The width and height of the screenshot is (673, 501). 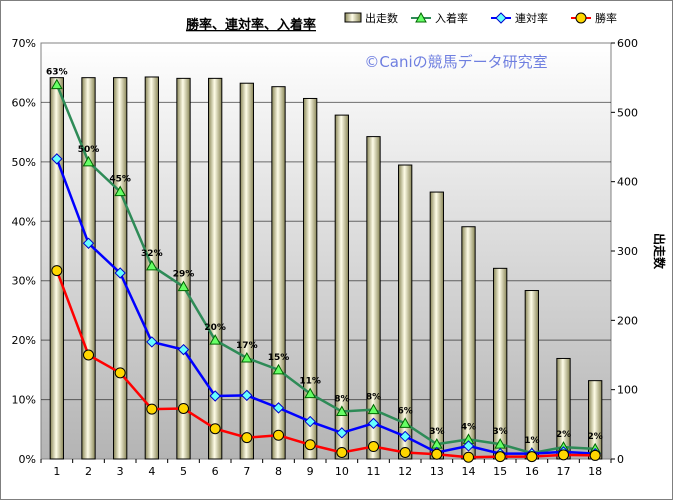 I want to click on x-tick-label: 9, so click(x=310, y=471).